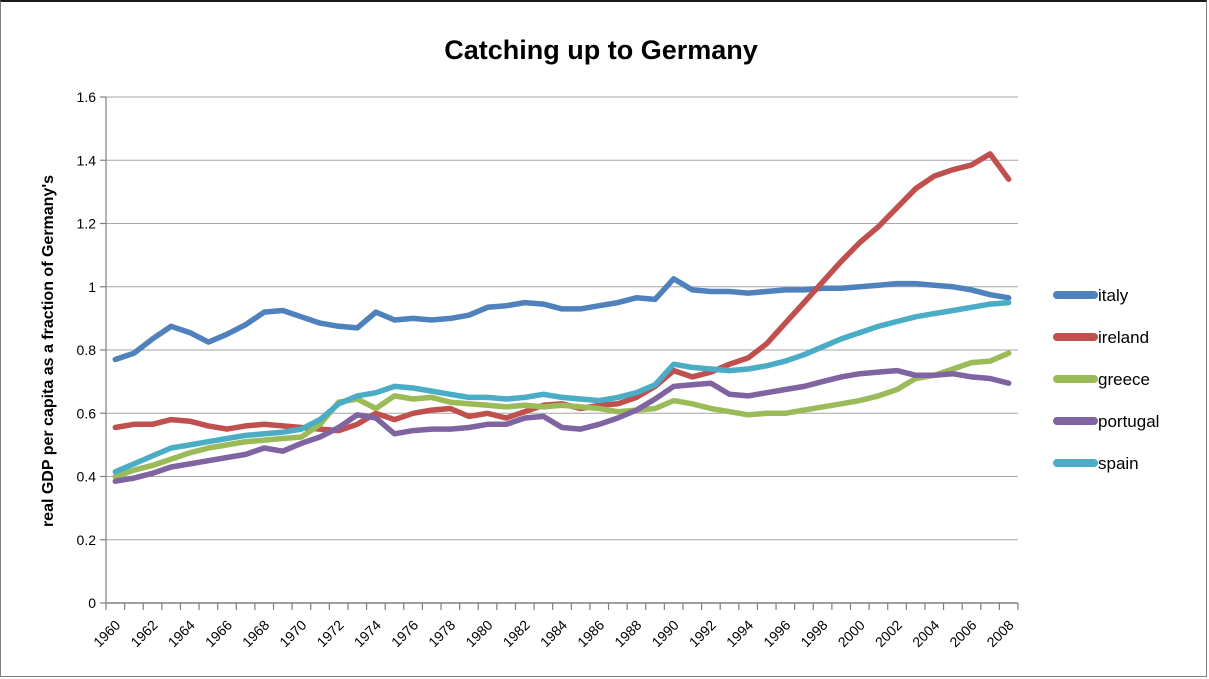  I want to click on legend-item-spain: spain, so click(1106, 463).